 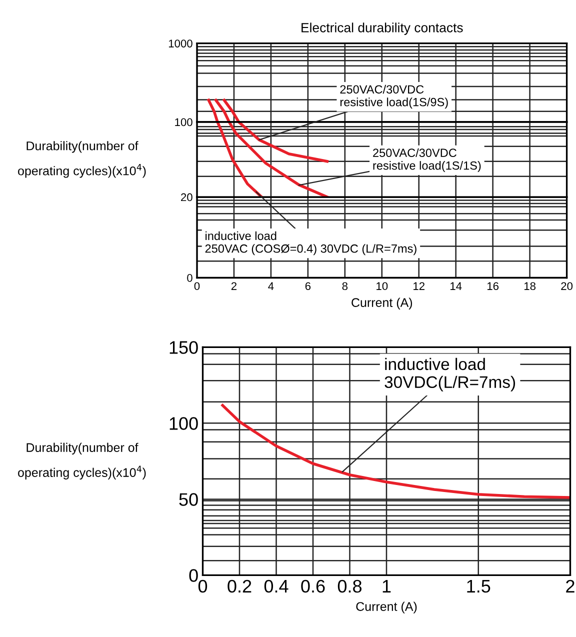 What do you see at coordinates (350, 586) in the screenshot?
I see `x-tick-label: 0.8` at bounding box center [350, 586].